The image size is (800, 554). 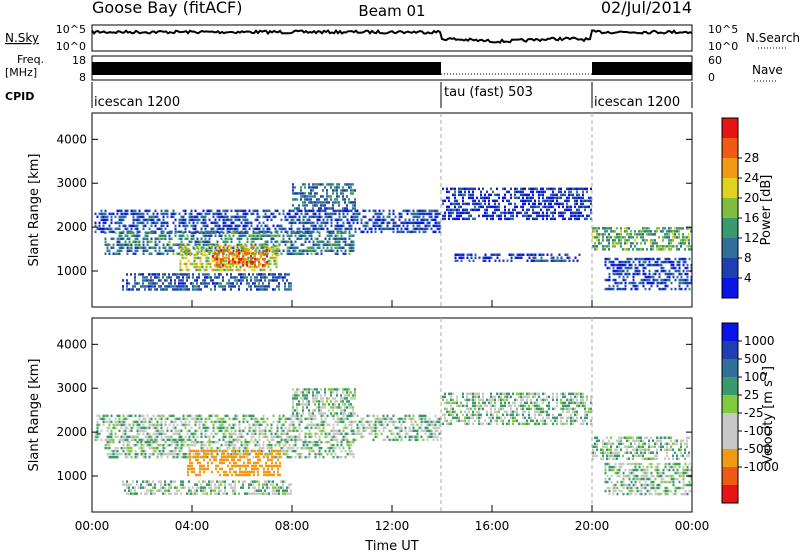 I want to click on cpid-label: CPID, so click(x=19, y=96).